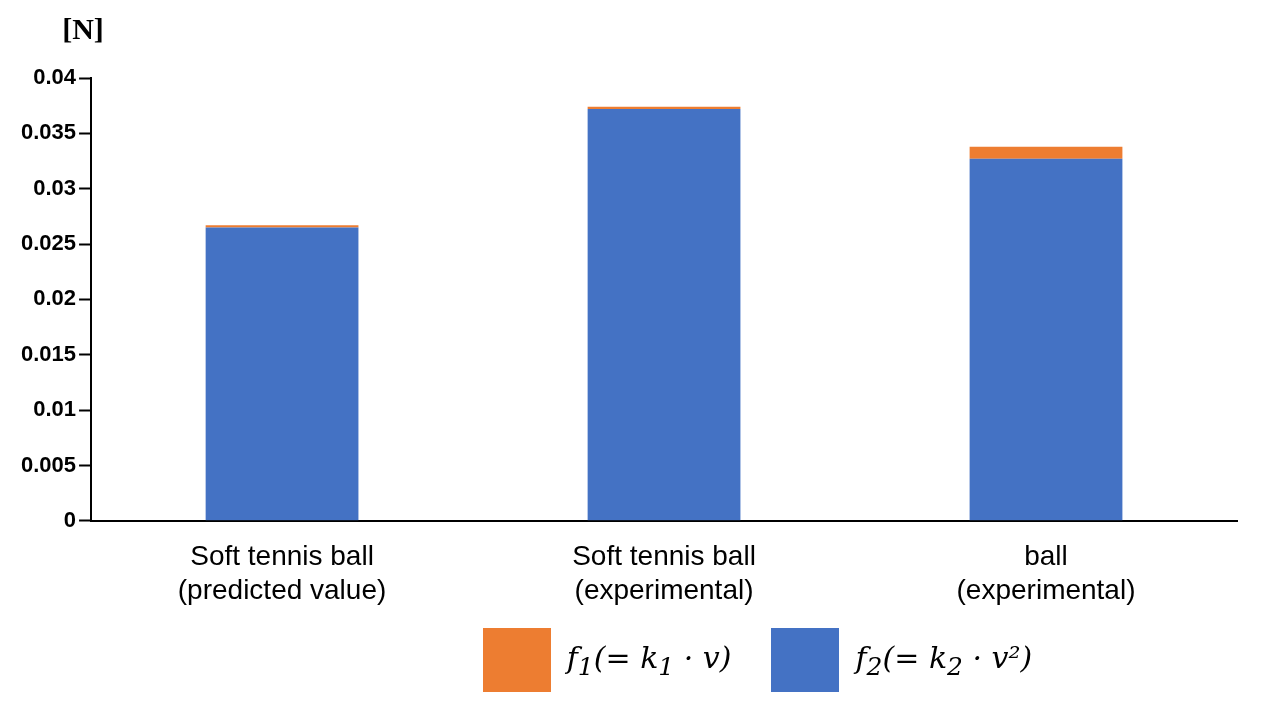  I want to click on x-tick-label: ball (experimental), so click(1046, 572).